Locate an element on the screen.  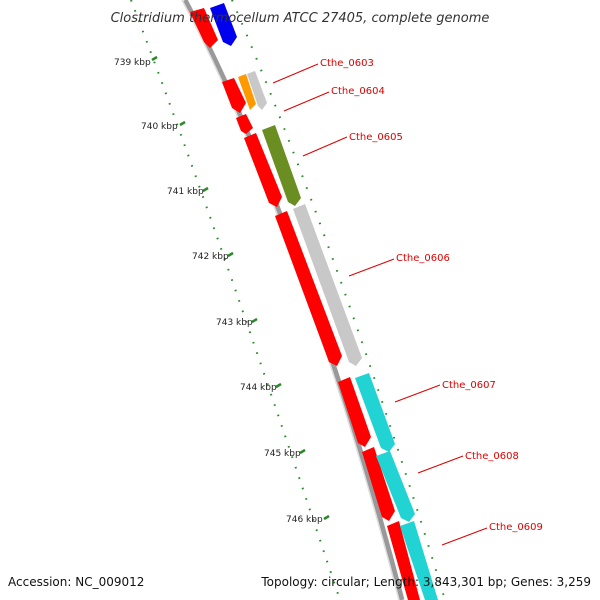
ruler-label-745: 745 kbp is located at coordinates (282, 454).